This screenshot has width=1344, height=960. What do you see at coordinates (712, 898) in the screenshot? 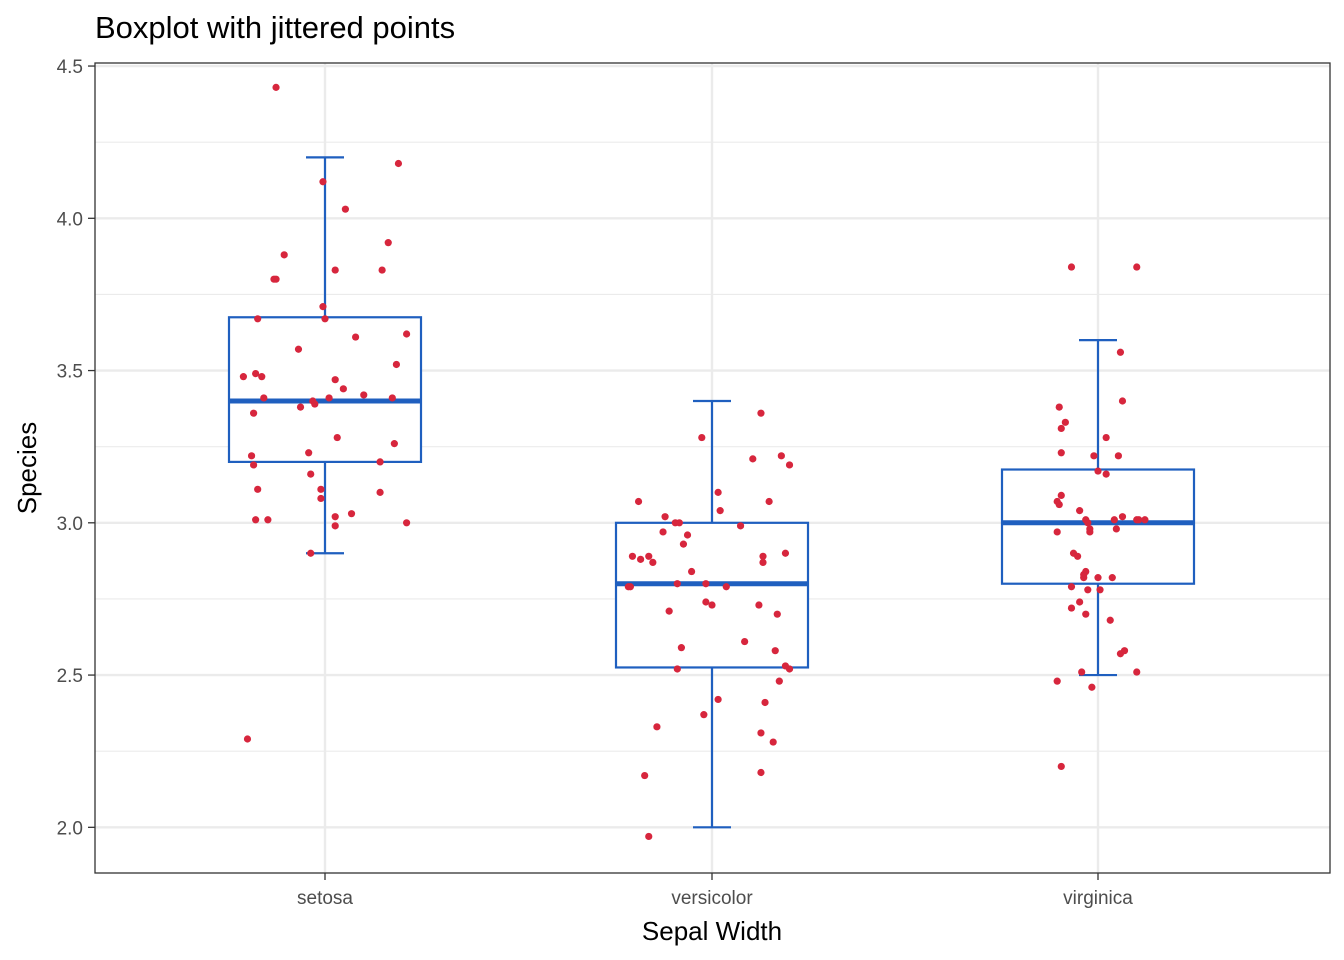
I see `x-tick-label-versicolor: versicolor` at bounding box center [712, 898].